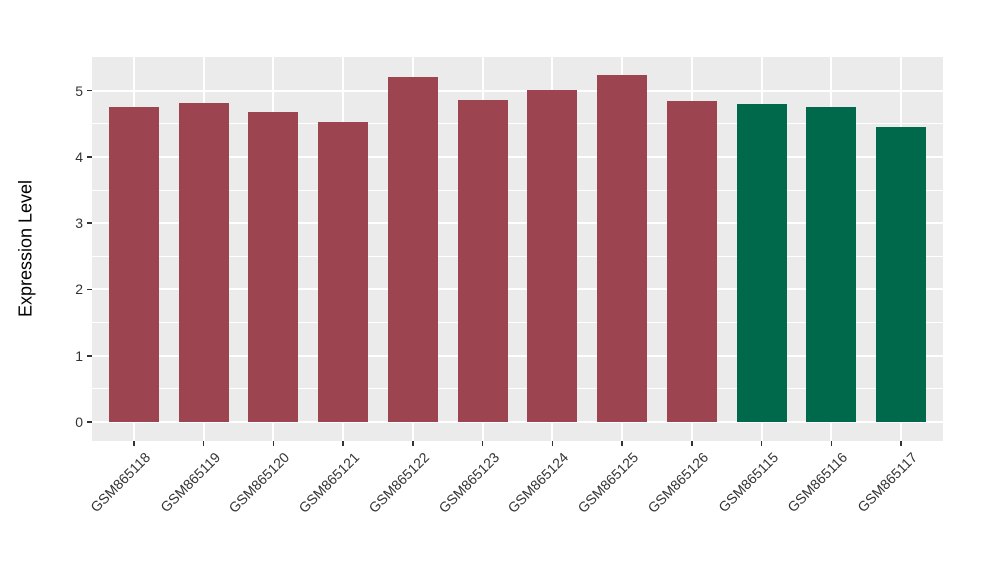 Image resolution: width=1000 pixels, height=580 pixels. Describe the element at coordinates (79, 223) in the screenshot. I see `y-tick-label: 3` at that location.